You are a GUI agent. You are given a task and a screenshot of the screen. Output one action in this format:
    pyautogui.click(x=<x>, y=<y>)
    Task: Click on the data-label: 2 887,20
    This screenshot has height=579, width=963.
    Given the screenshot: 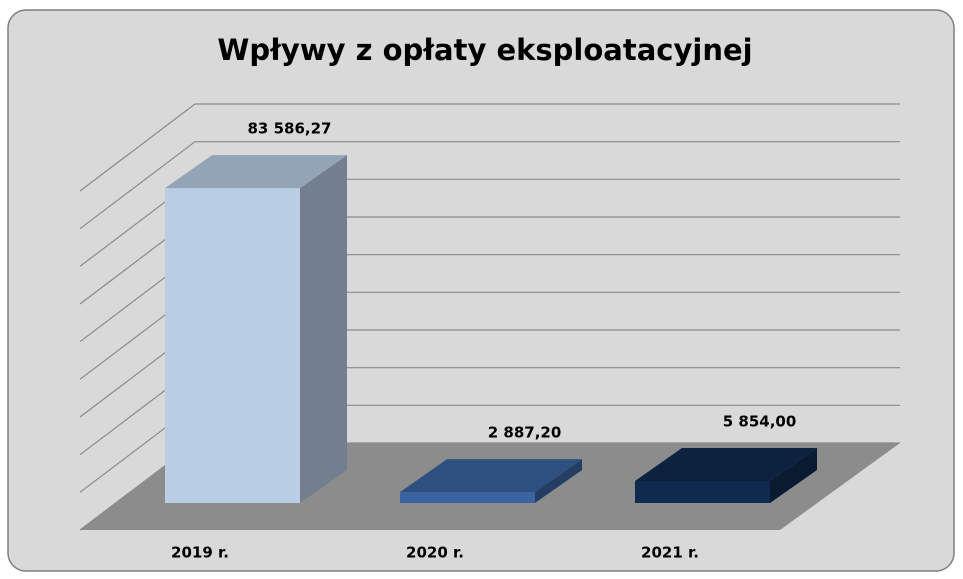 What is the action you would take?
    pyautogui.click(x=525, y=433)
    